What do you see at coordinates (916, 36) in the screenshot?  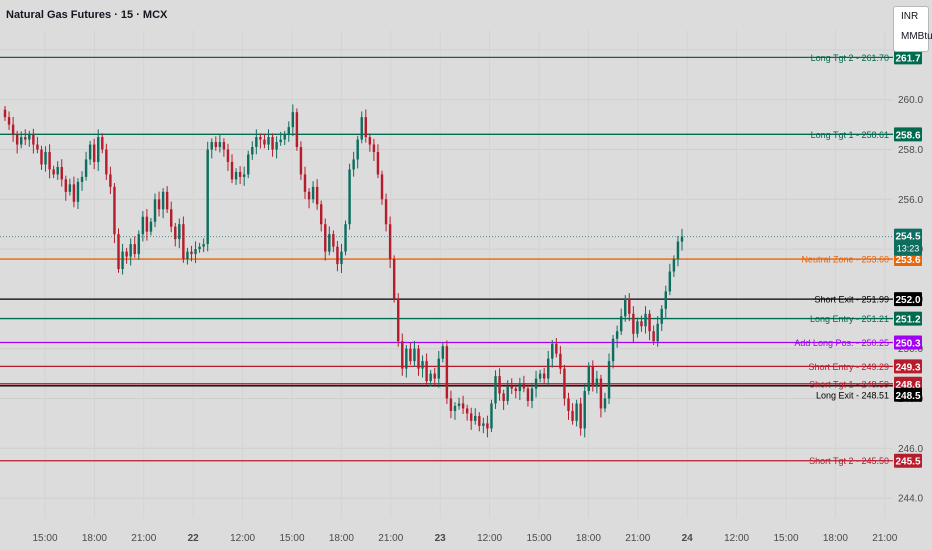 I see `quantity-unit-label: MMBtu` at bounding box center [916, 36].